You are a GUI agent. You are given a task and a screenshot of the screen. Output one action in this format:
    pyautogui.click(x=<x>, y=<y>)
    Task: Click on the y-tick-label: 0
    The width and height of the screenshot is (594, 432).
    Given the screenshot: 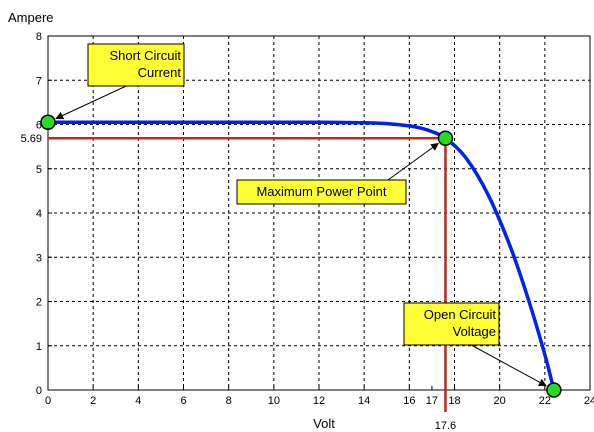 What is the action you would take?
    pyautogui.click(x=39, y=391)
    